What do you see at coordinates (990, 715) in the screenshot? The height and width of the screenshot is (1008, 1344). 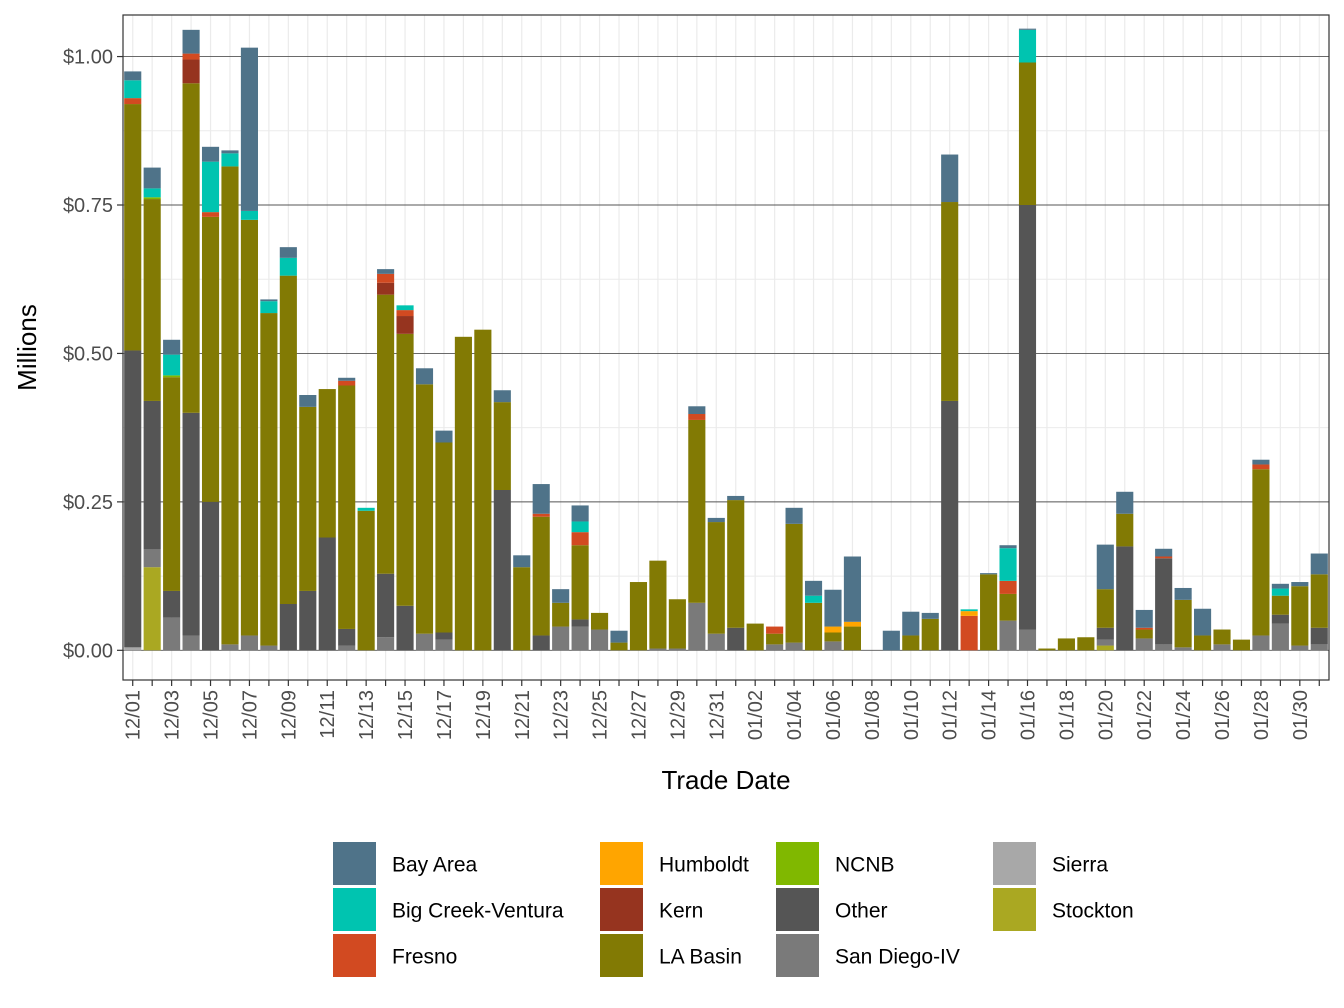 I see `x-tick-label: 01/14` at bounding box center [990, 715].